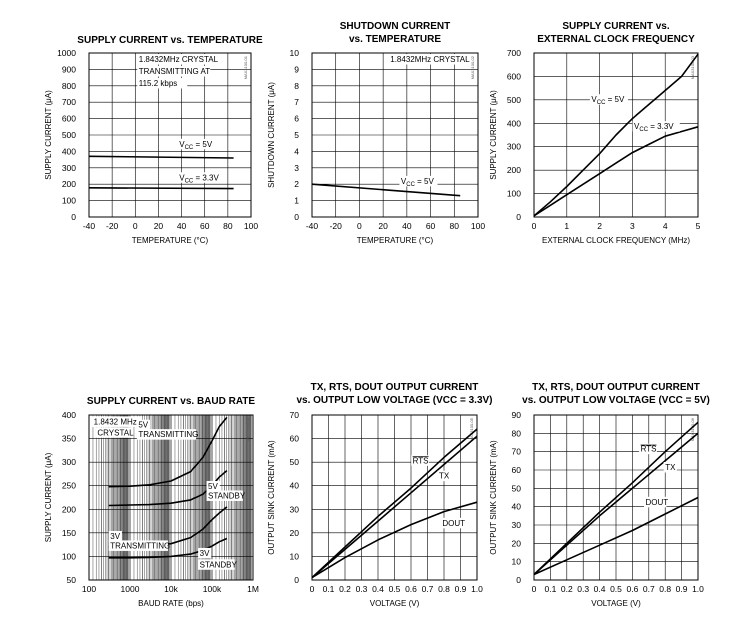  What do you see at coordinates (69, 119) in the screenshot?
I see `y-tick-label: 600` at bounding box center [69, 119].